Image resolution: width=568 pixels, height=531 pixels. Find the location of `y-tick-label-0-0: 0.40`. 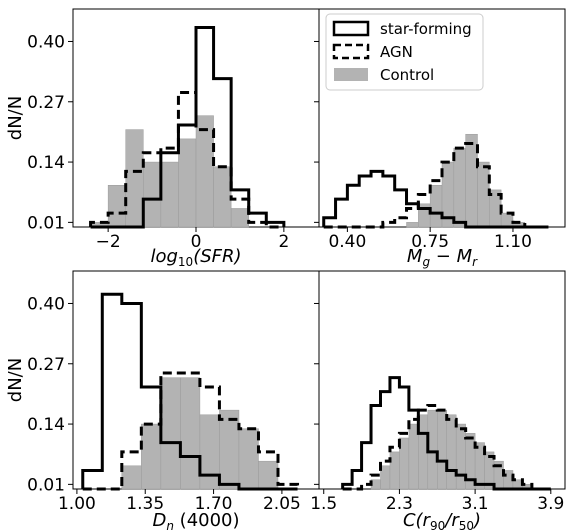

y-tick-label-0-0: 0.40 is located at coordinates (46, 42).